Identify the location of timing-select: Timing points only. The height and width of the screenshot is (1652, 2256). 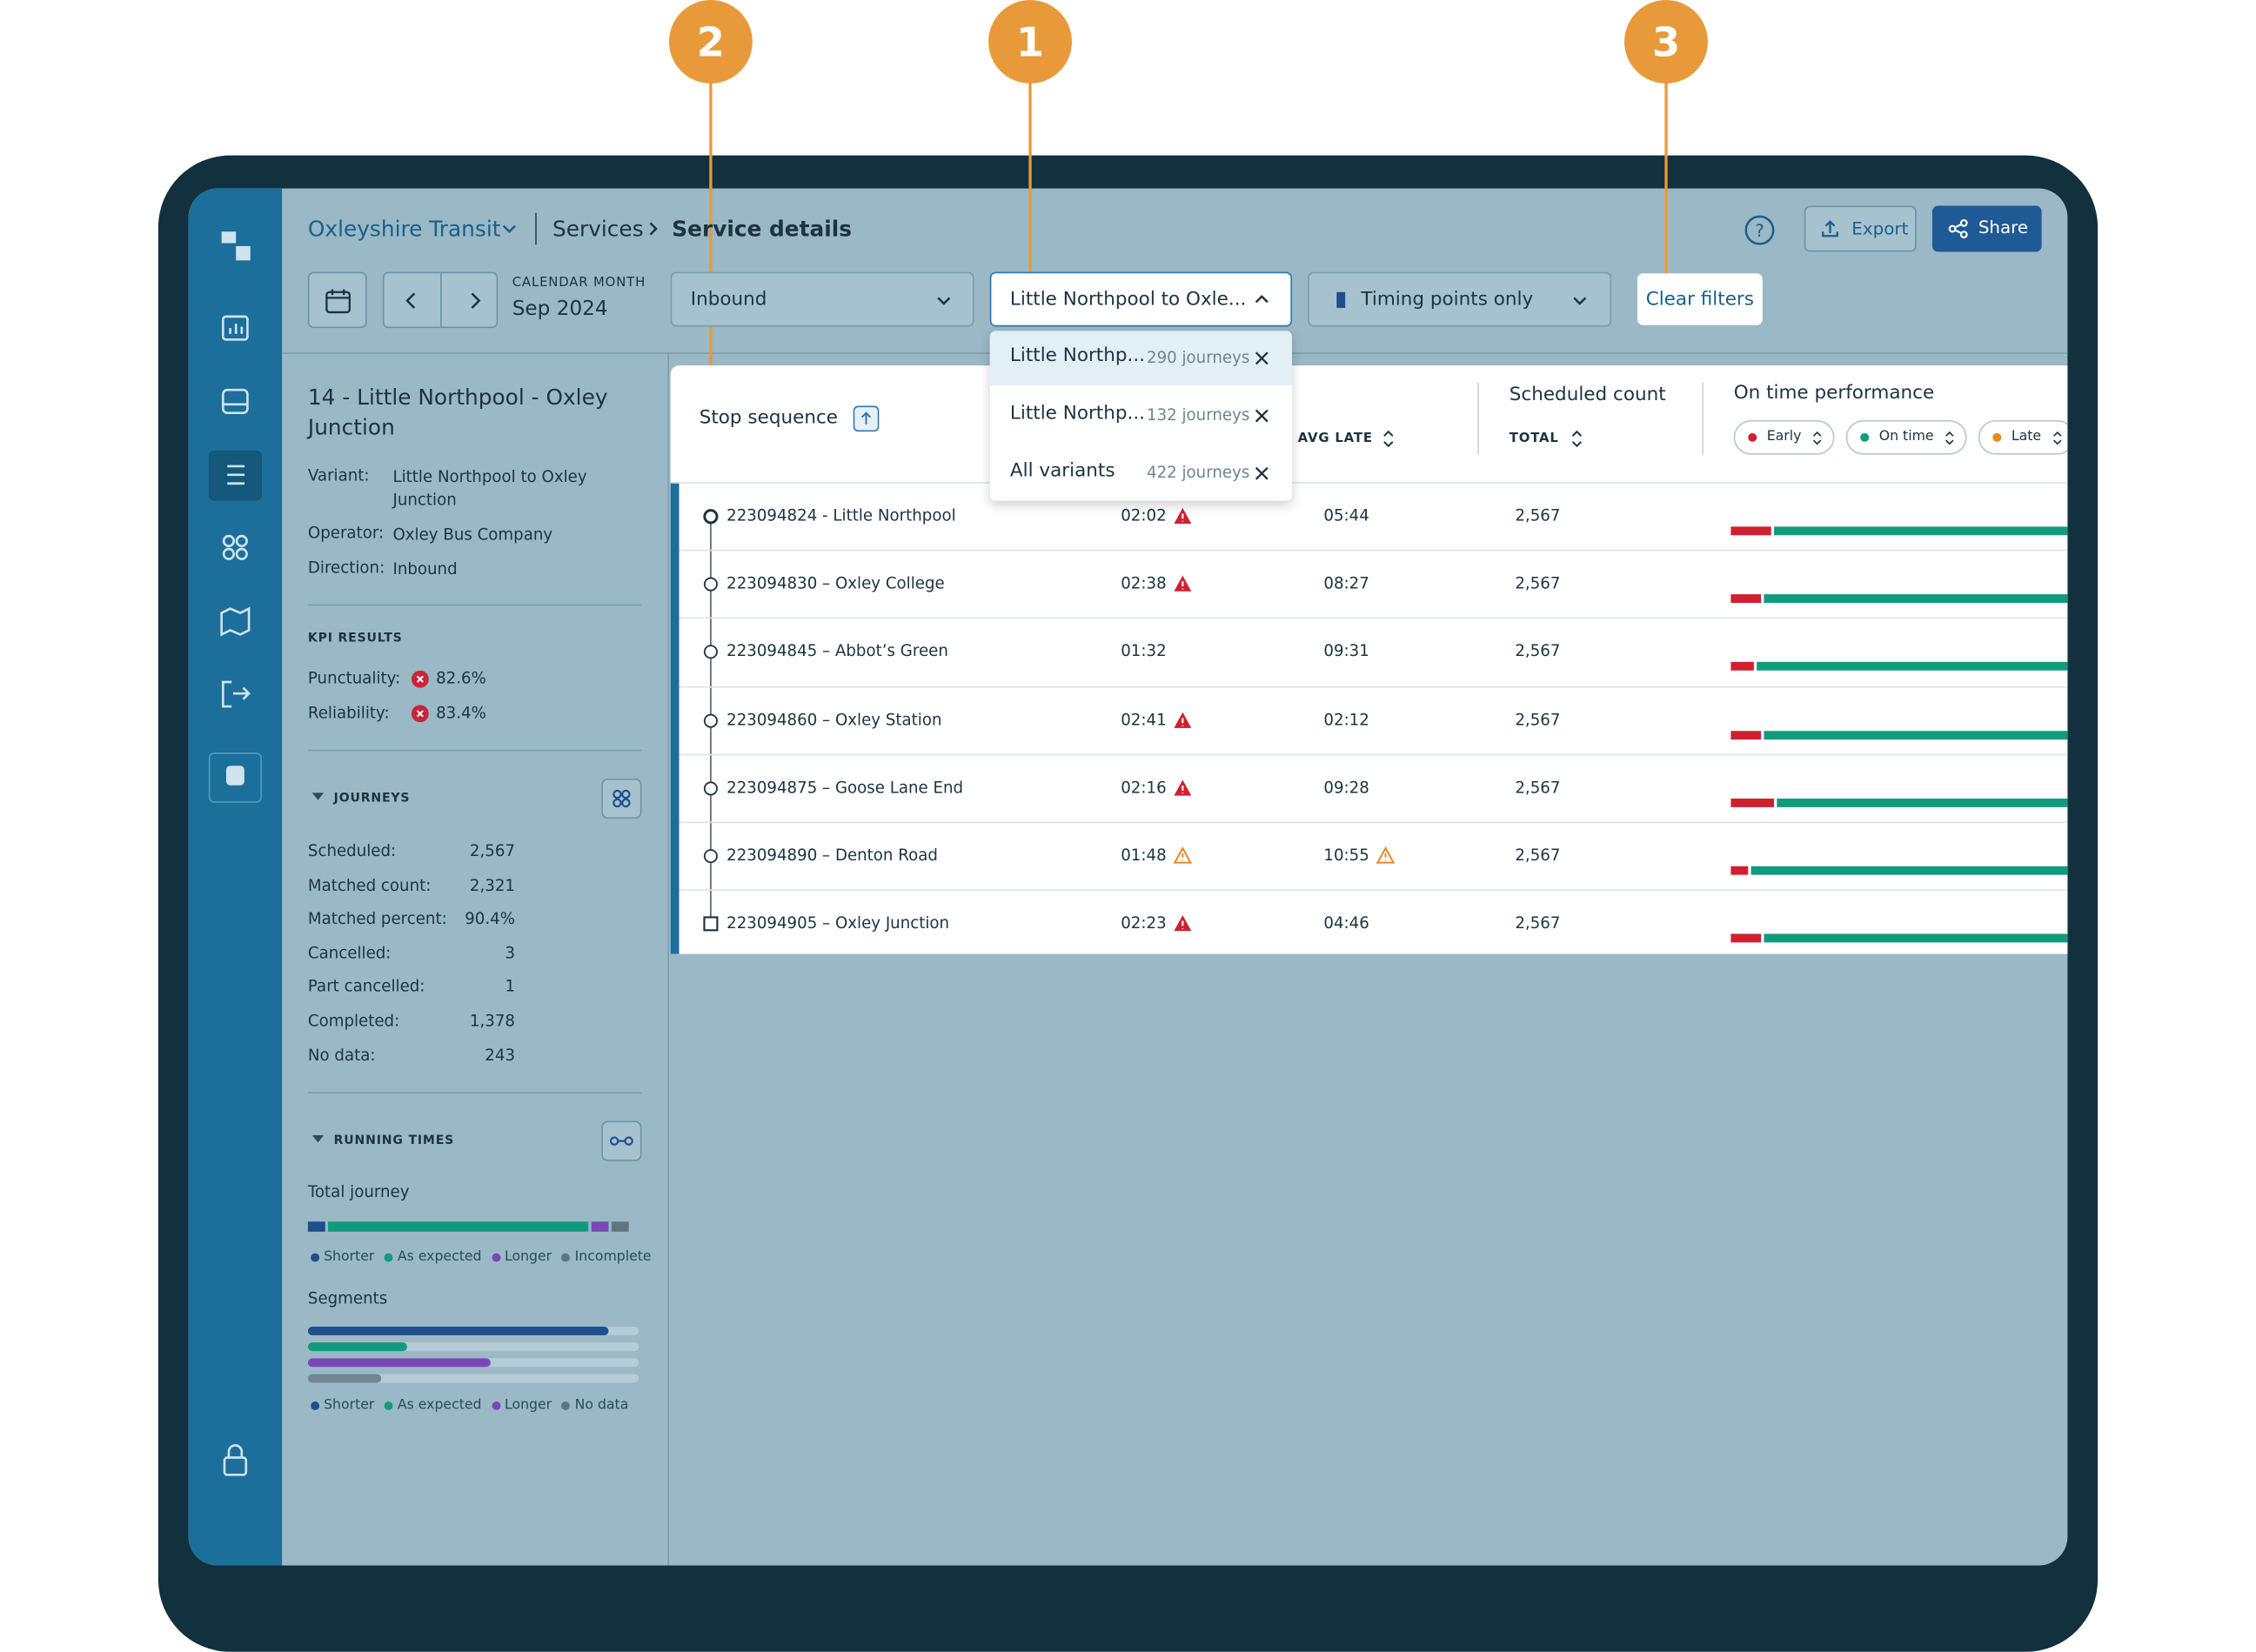
(1460, 299).